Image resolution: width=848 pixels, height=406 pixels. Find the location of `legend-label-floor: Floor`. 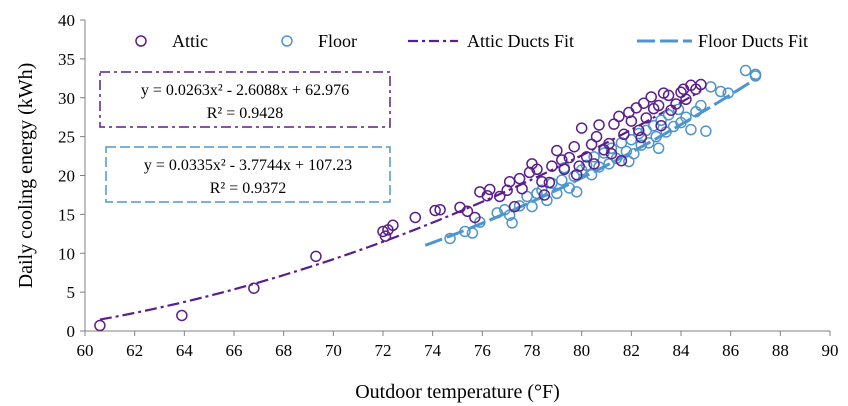

legend-label-floor: Floor is located at coordinates (337, 41).